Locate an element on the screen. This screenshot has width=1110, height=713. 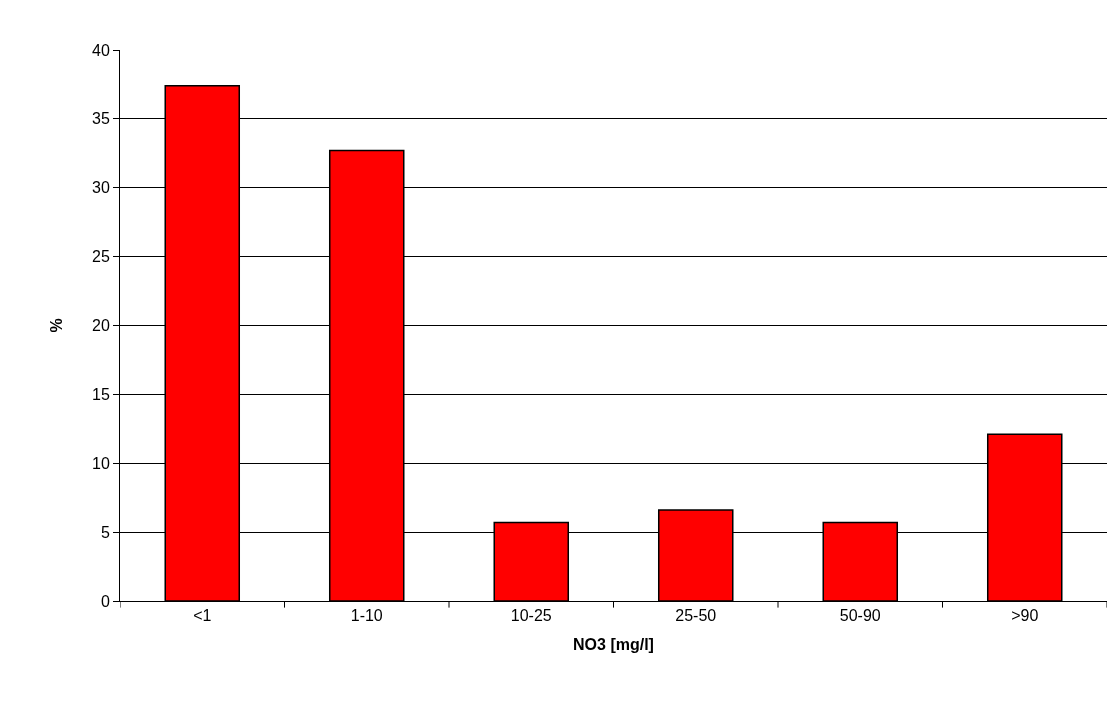
y-tick-label: 20 is located at coordinates (101, 326).